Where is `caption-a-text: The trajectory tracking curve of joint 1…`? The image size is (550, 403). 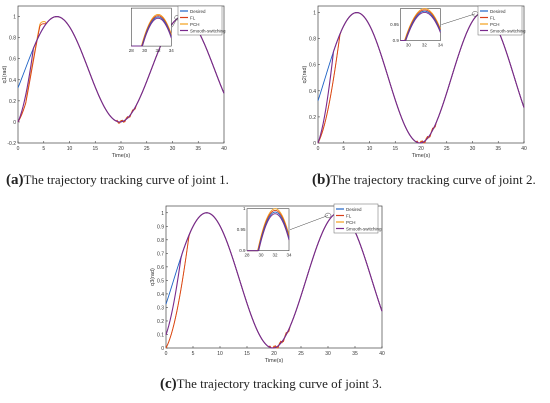 caption-a-text: The trajectory tracking curve of joint 1… is located at coordinates (126, 179).